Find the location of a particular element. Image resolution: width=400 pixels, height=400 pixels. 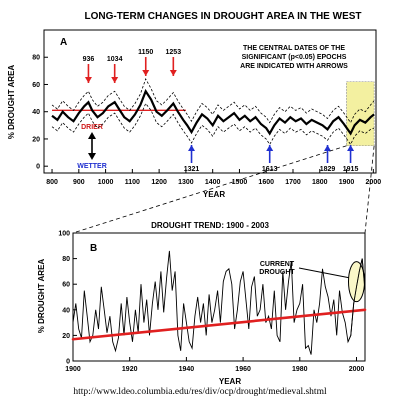

wetter-epoch-label-0: 1321 is located at coordinates (192, 169).